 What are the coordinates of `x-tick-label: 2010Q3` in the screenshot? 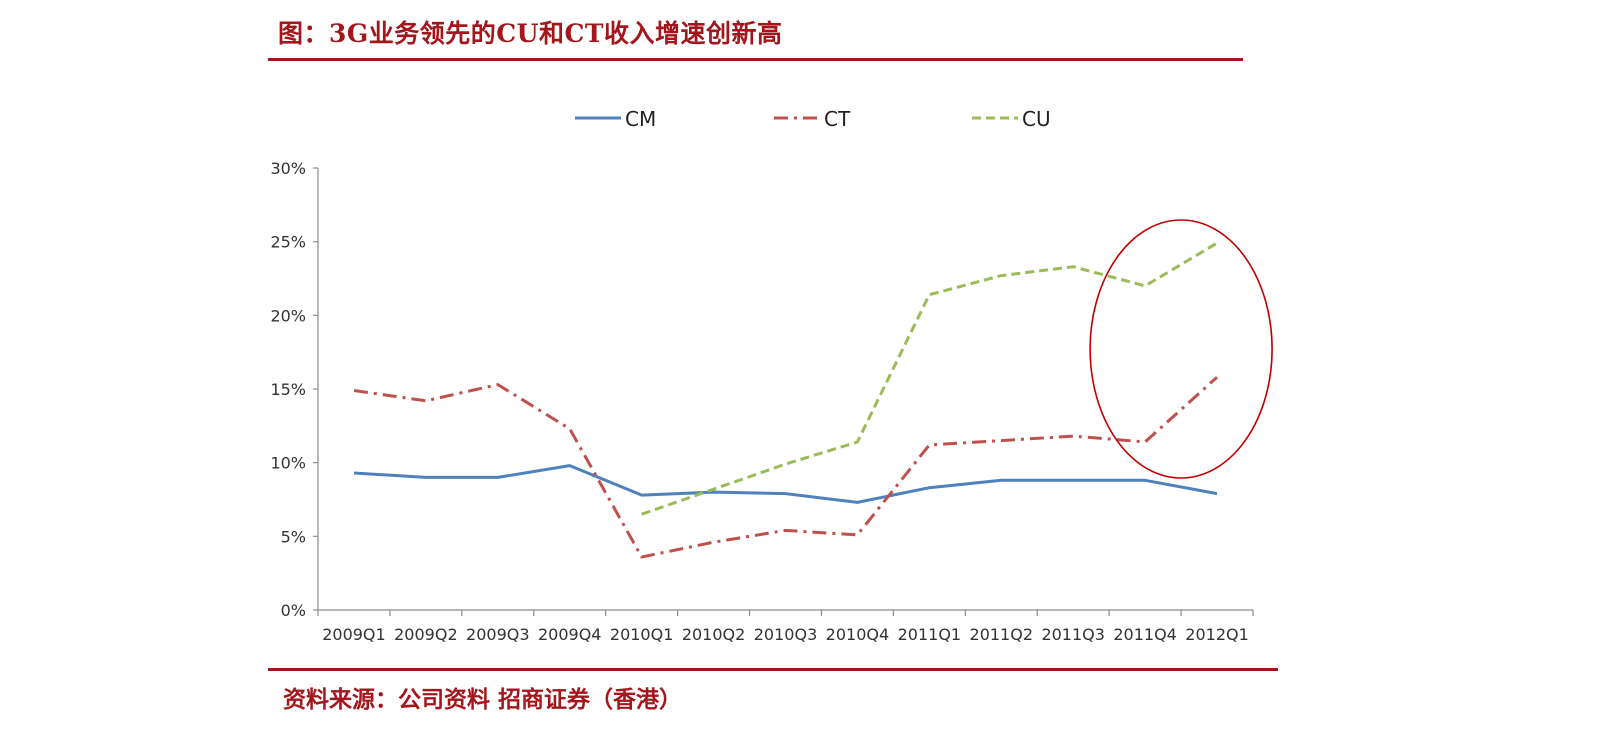 It's located at (786, 634).